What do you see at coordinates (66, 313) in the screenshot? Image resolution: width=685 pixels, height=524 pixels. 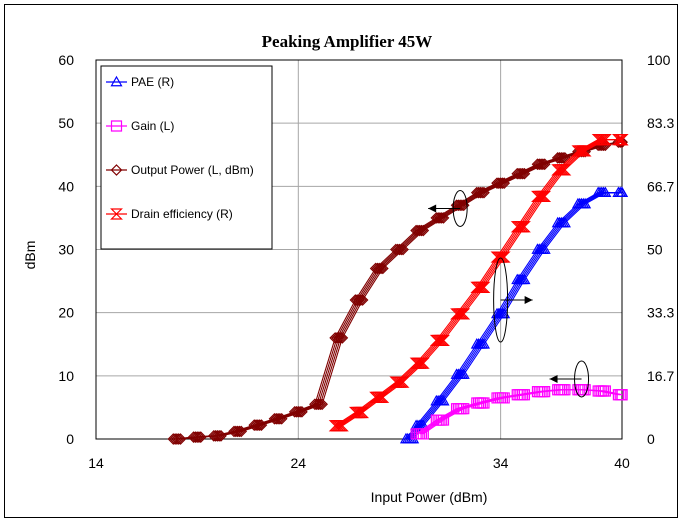 I see `y-tick-label: 20` at bounding box center [66, 313].